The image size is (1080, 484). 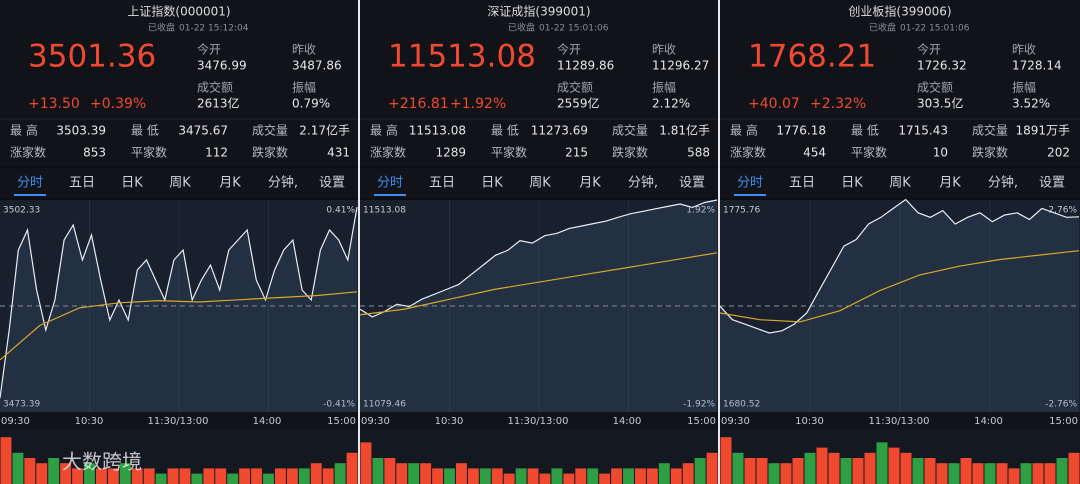 I want to click on stat-value: 2559亿, so click(x=578, y=103).